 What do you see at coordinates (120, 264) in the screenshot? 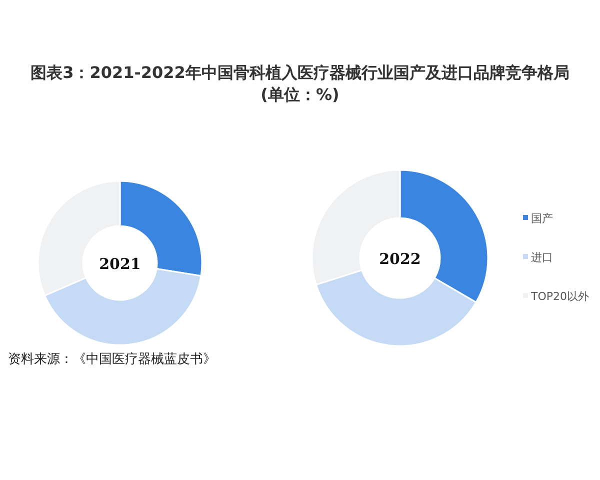
I see `text: 2021` at bounding box center [120, 264].